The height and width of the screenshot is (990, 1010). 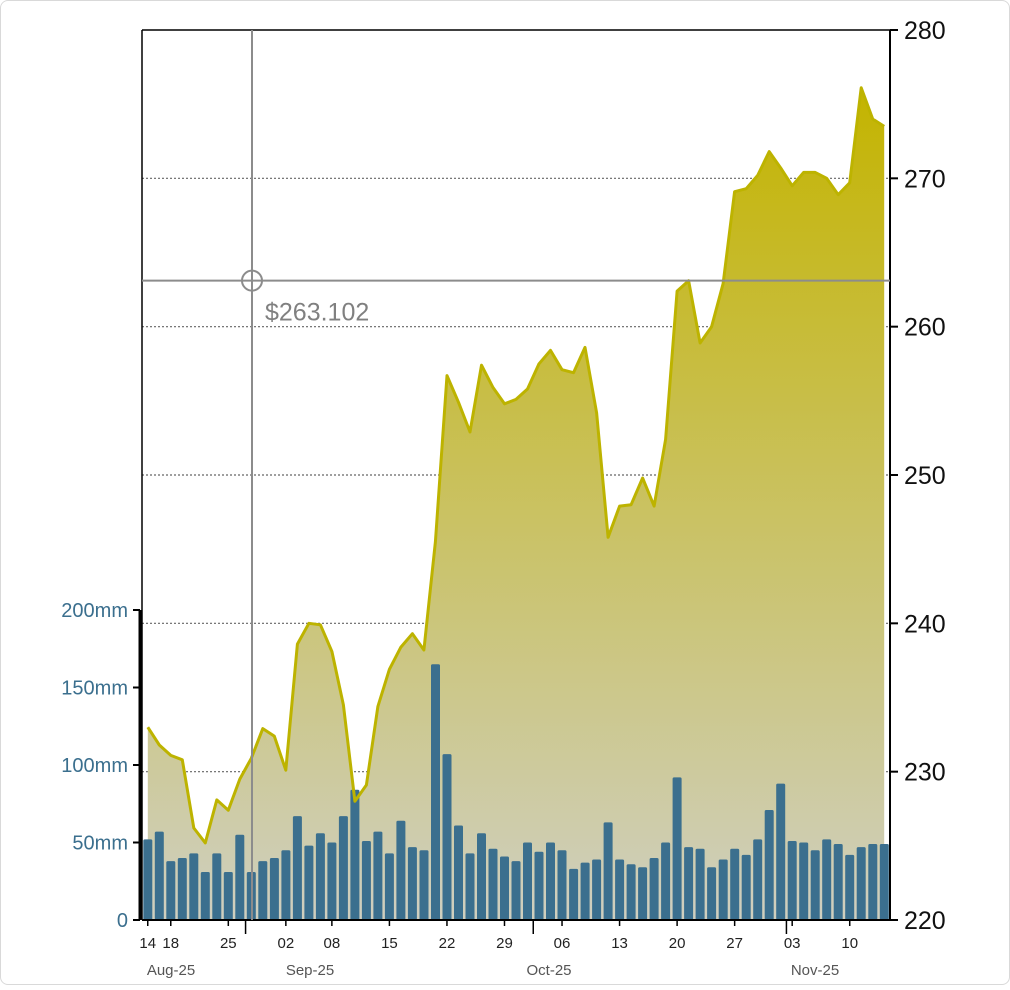 I want to click on volume-tick-label: 200mm, so click(x=94, y=611).